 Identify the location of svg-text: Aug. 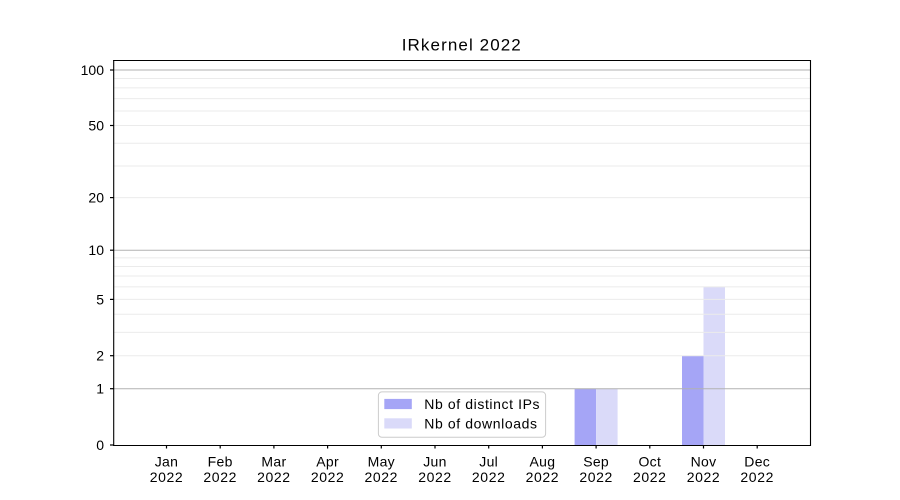
(542, 462).